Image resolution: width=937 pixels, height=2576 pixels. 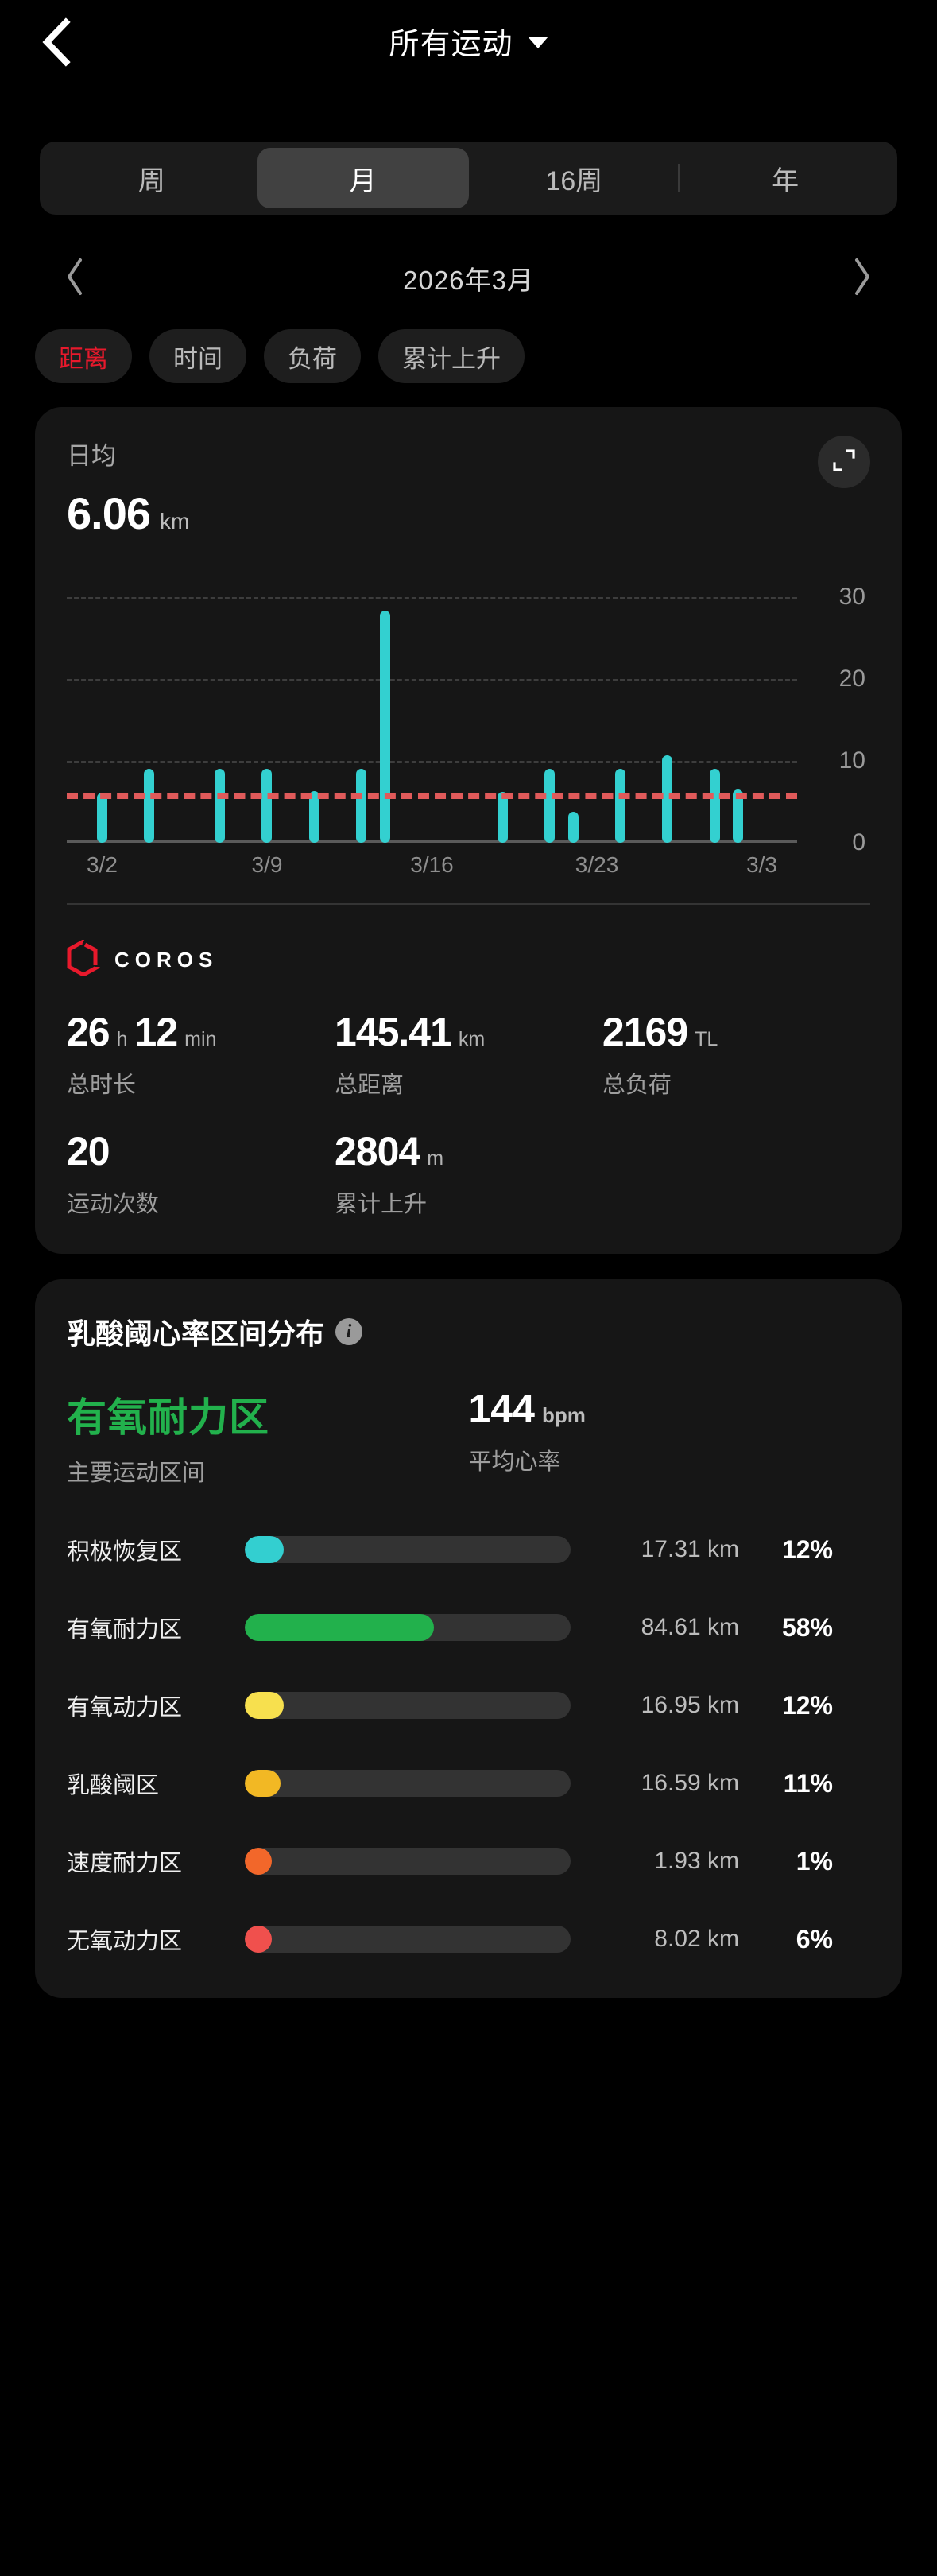 I want to click on hr-zone-name: 速度耐力区, so click(x=125, y=1863).